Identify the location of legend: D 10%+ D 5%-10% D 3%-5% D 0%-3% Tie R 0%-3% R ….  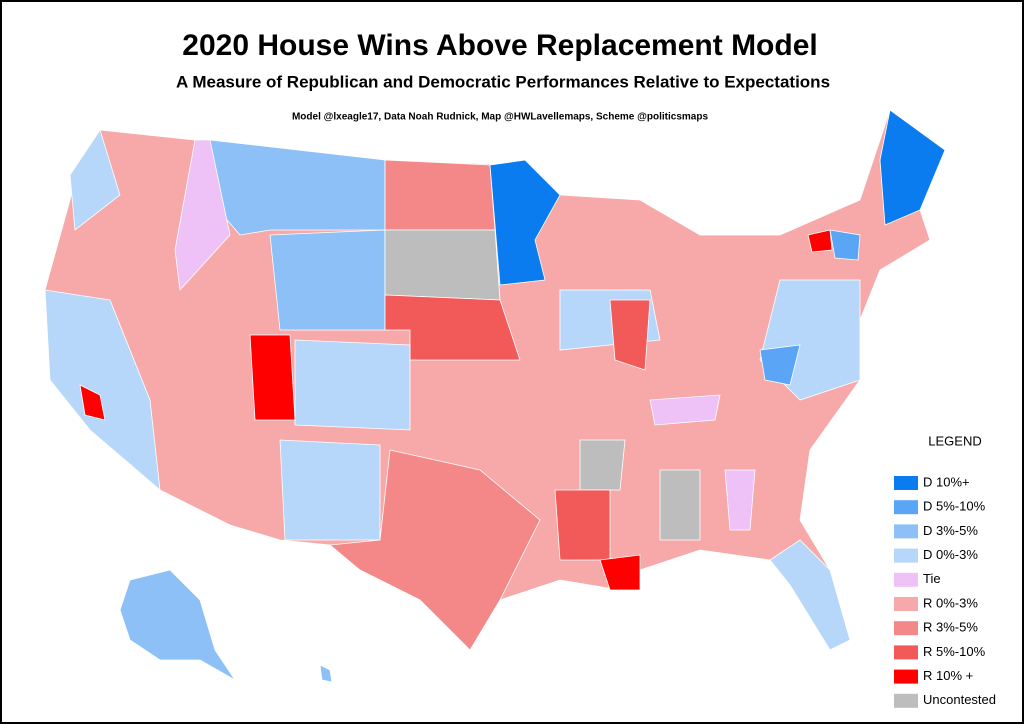
(945, 591).